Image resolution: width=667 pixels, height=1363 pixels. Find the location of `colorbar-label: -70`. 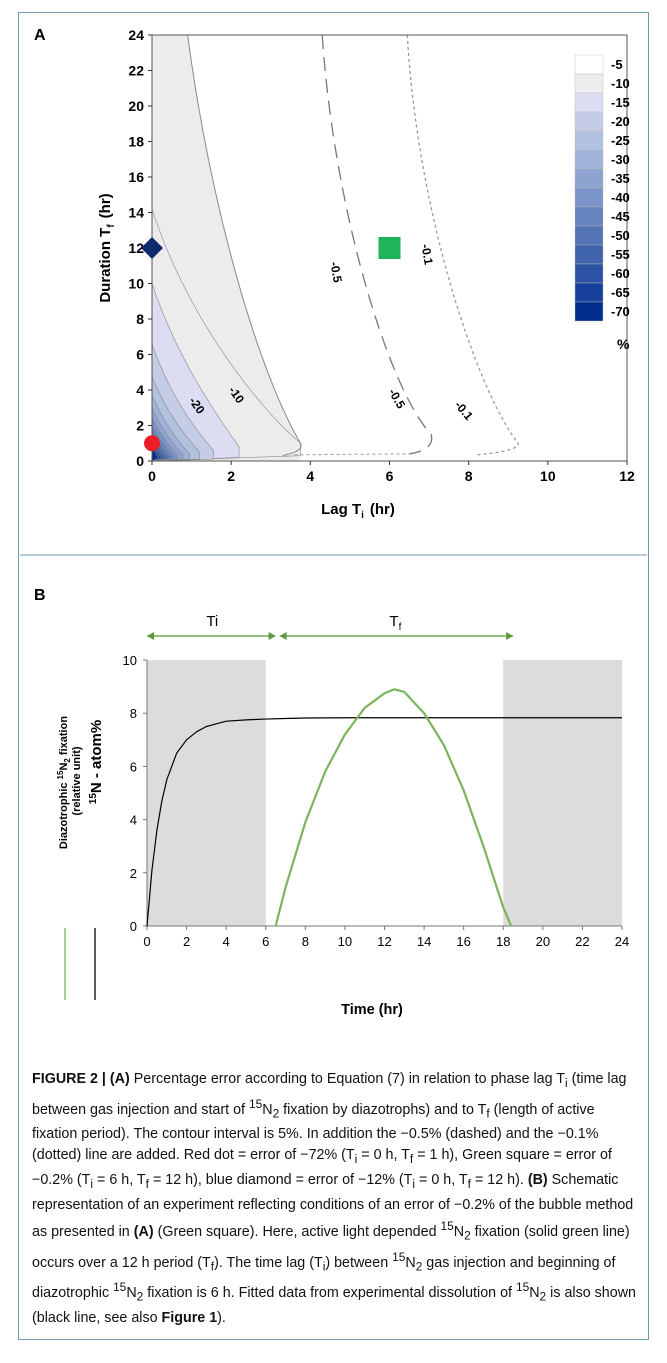

colorbar-label: -70 is located at coordinates (620, 311).